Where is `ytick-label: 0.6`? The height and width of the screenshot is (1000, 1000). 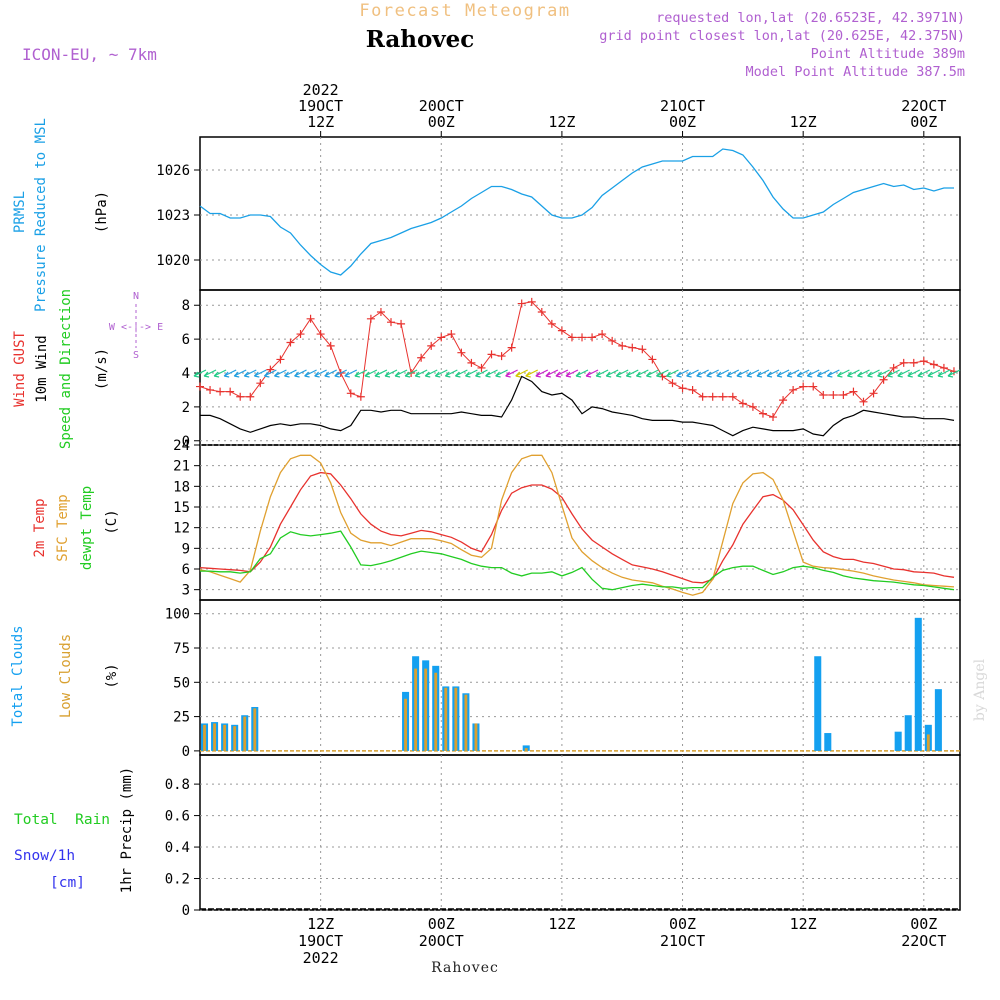
ytick-label: 0.6 is located at coordinates (177, 817).